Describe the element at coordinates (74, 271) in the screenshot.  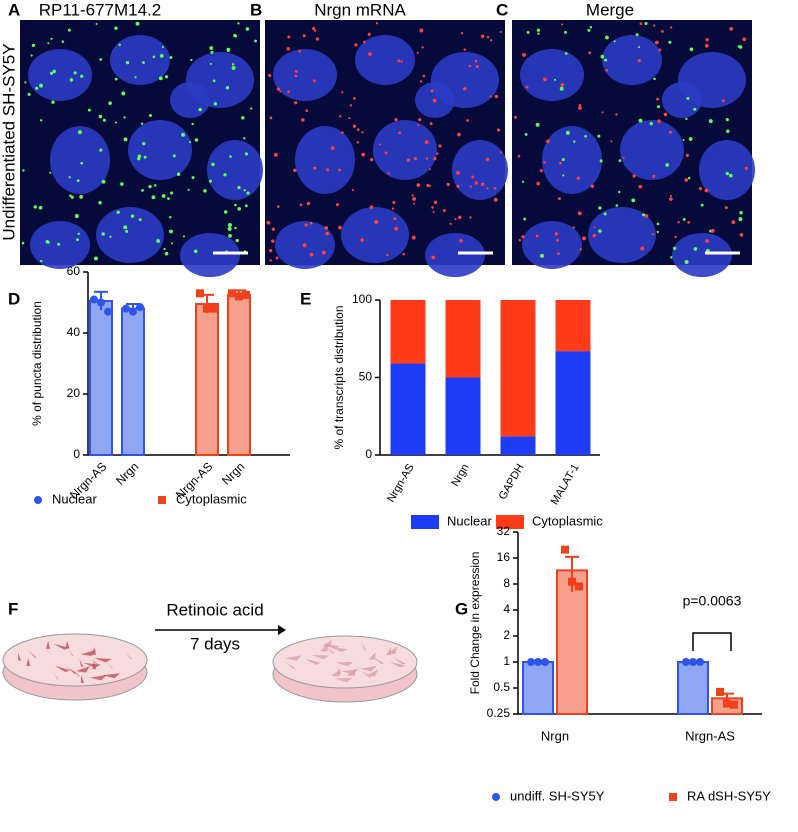
I see `y-tick-label: 60` at that location.